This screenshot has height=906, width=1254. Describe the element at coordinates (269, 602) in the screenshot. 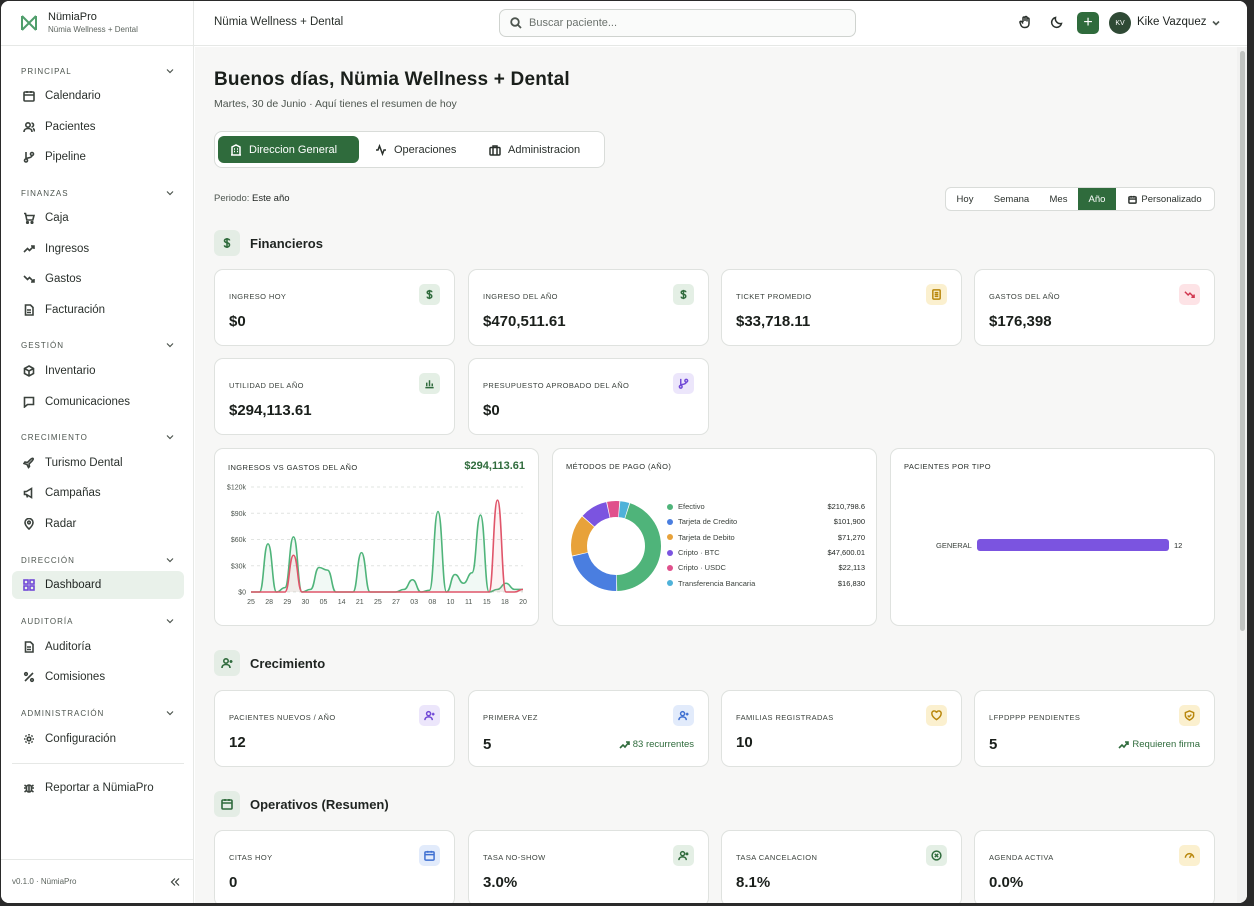

I see `x-tick-label: 28` at that location.